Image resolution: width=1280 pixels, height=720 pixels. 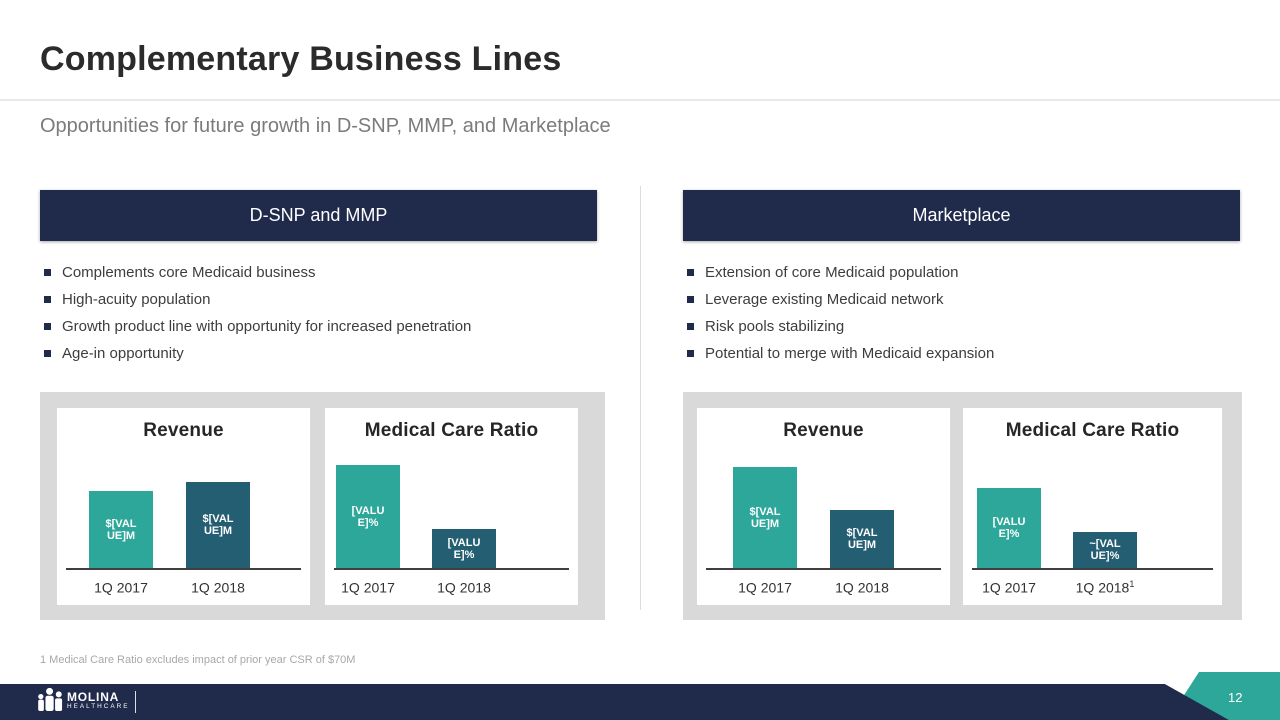 What do you see at coordinates (824, 299) in the screenshot?
I see `bullet-text: Leverage existing Medicaid network` at bounding box center [824, 299].